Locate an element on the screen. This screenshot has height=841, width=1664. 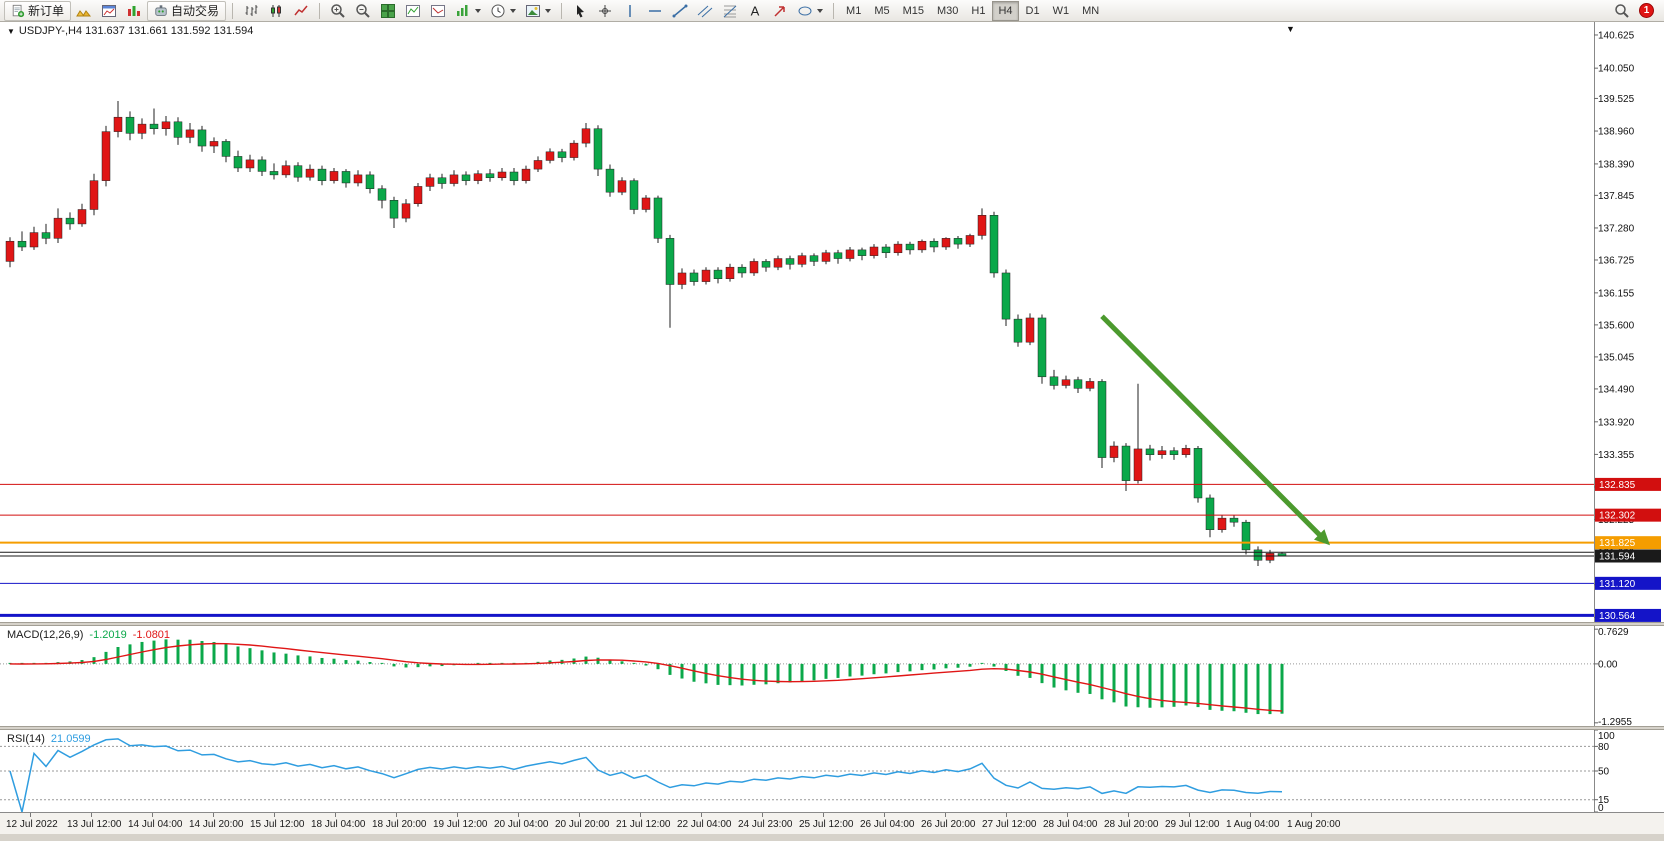
tile-windows-button is located at coordinates (388, 11).